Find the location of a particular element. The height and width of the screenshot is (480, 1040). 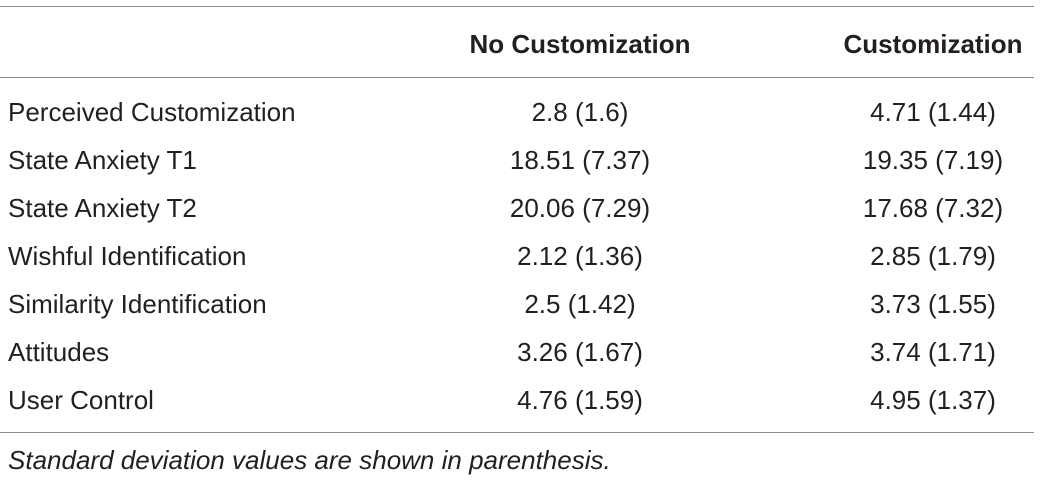

cell-customization: 3.74 (1.71) is located at coordinates (933, 352).